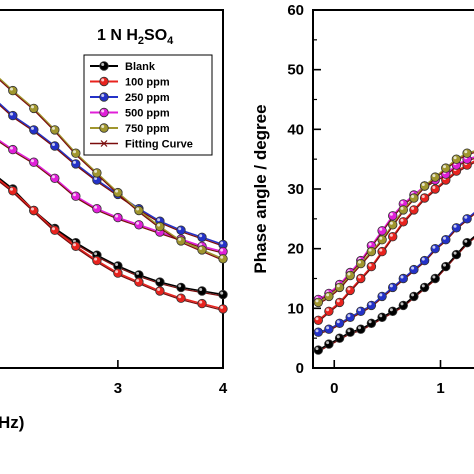  I want to click on legend-box, so click(148, 105).